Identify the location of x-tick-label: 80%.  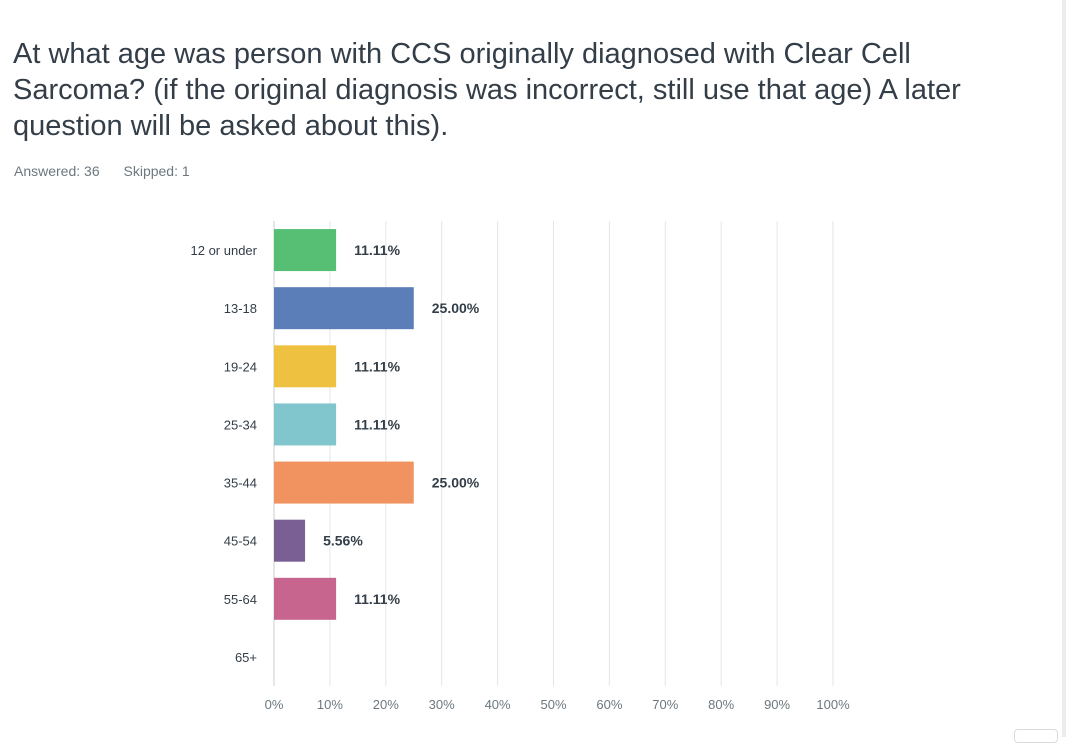
(721, 704).